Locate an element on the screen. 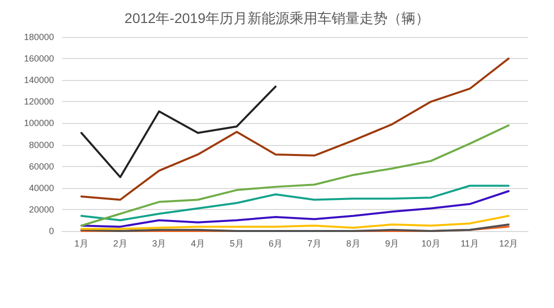  y-tick-label: 120000 is located at coordinates (39, 101).